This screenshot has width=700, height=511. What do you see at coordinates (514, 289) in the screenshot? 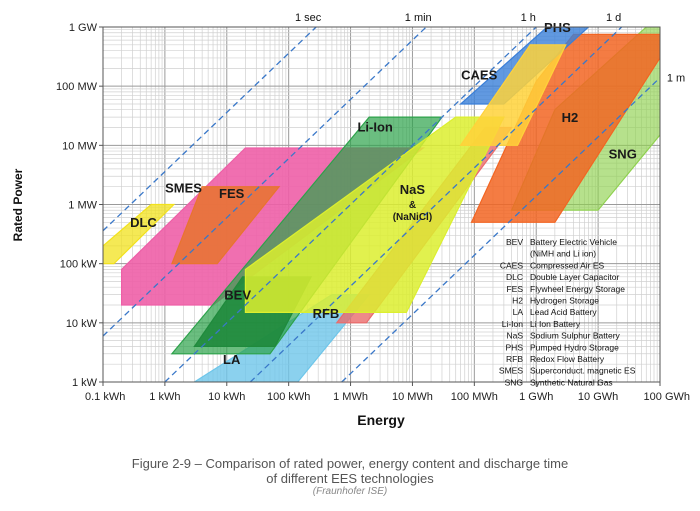
I see `legend-abbr: FES` at bounding box center [514, 289].